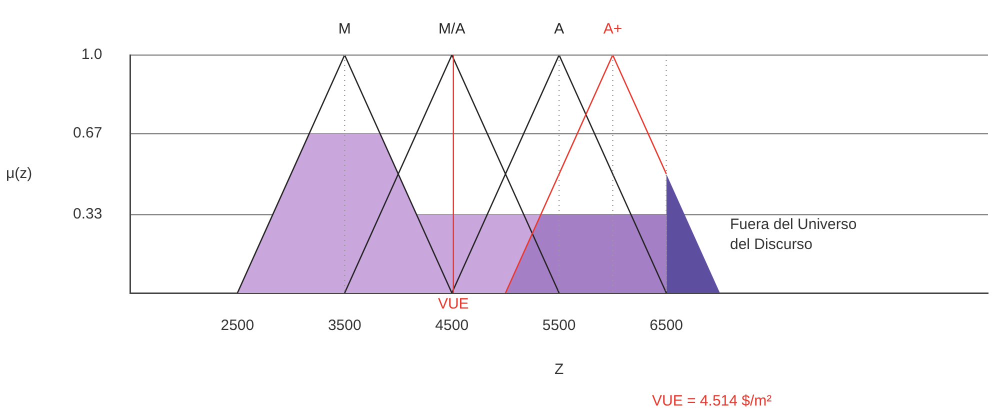 The image size is (994, 413). Describe the element at coordinates (19, 173) in the screenshot. I see `y-axis-title: μ(z)` at that location.